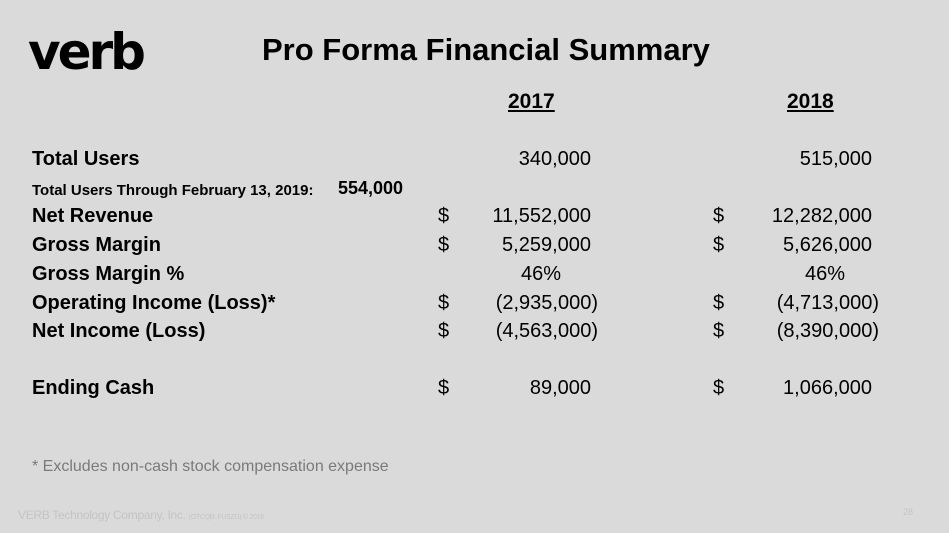 The width and height of the screenshot is (949, 533). Describe the element at coordinates (119, 331) in the screenshot. I see `row-label: Net Income (Loss)` at that location.